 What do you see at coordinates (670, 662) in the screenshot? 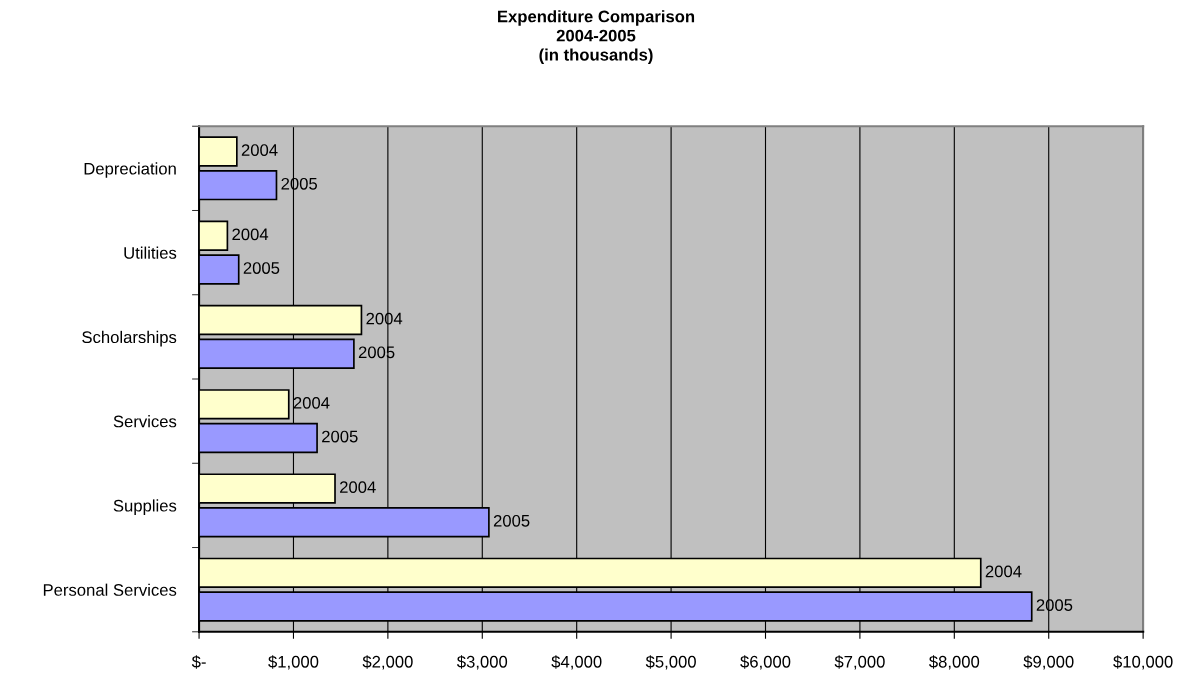
I see `x-tick-label: $5,000` at bounding box center [670, 662].